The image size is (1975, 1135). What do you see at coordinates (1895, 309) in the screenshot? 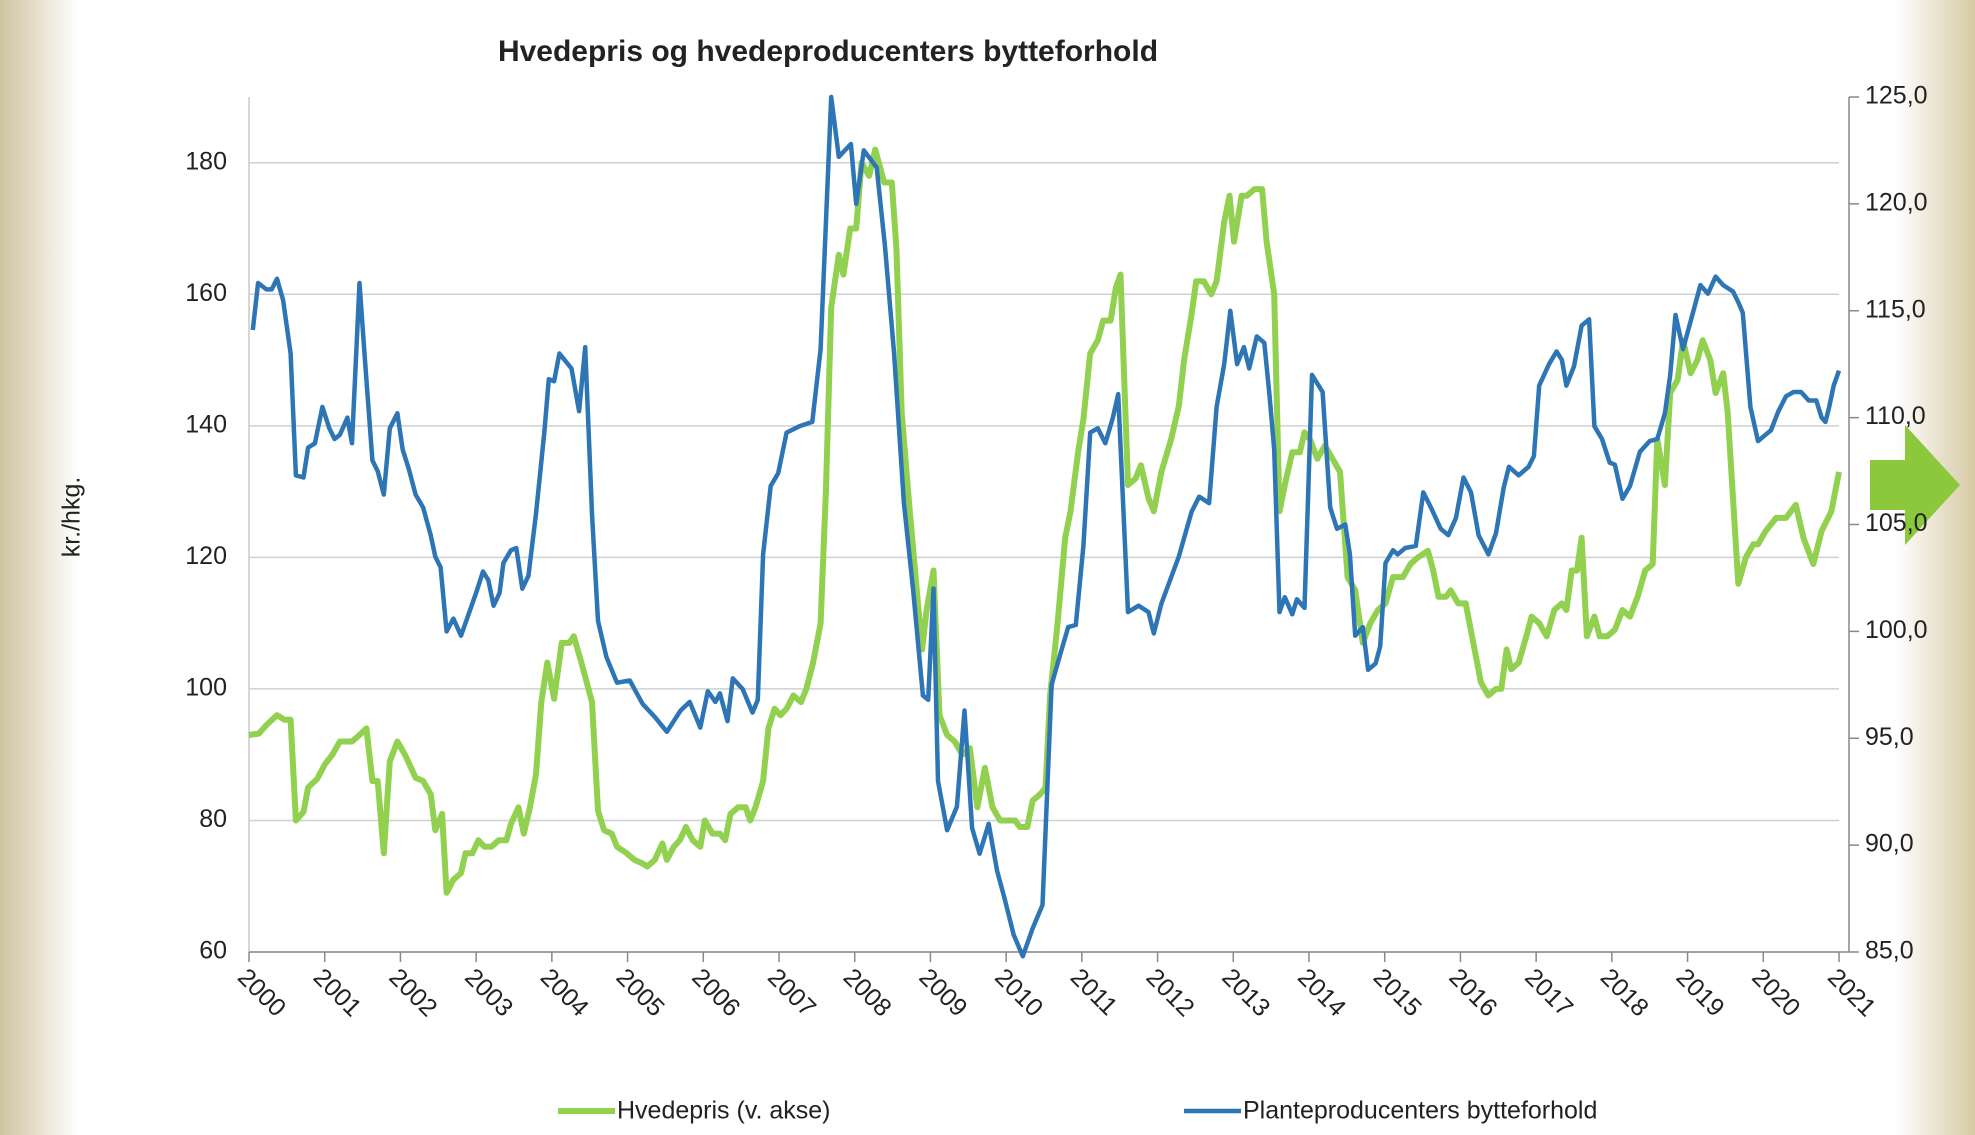
I see `y2-tick-label: 115,0` at bounding box center [1895, 309].